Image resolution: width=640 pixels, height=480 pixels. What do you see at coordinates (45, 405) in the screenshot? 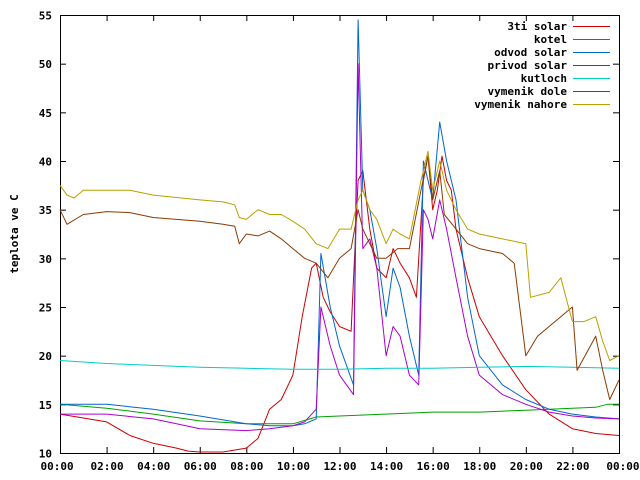
I see `y-tick-label: 15` at bounding box center [45, 405].